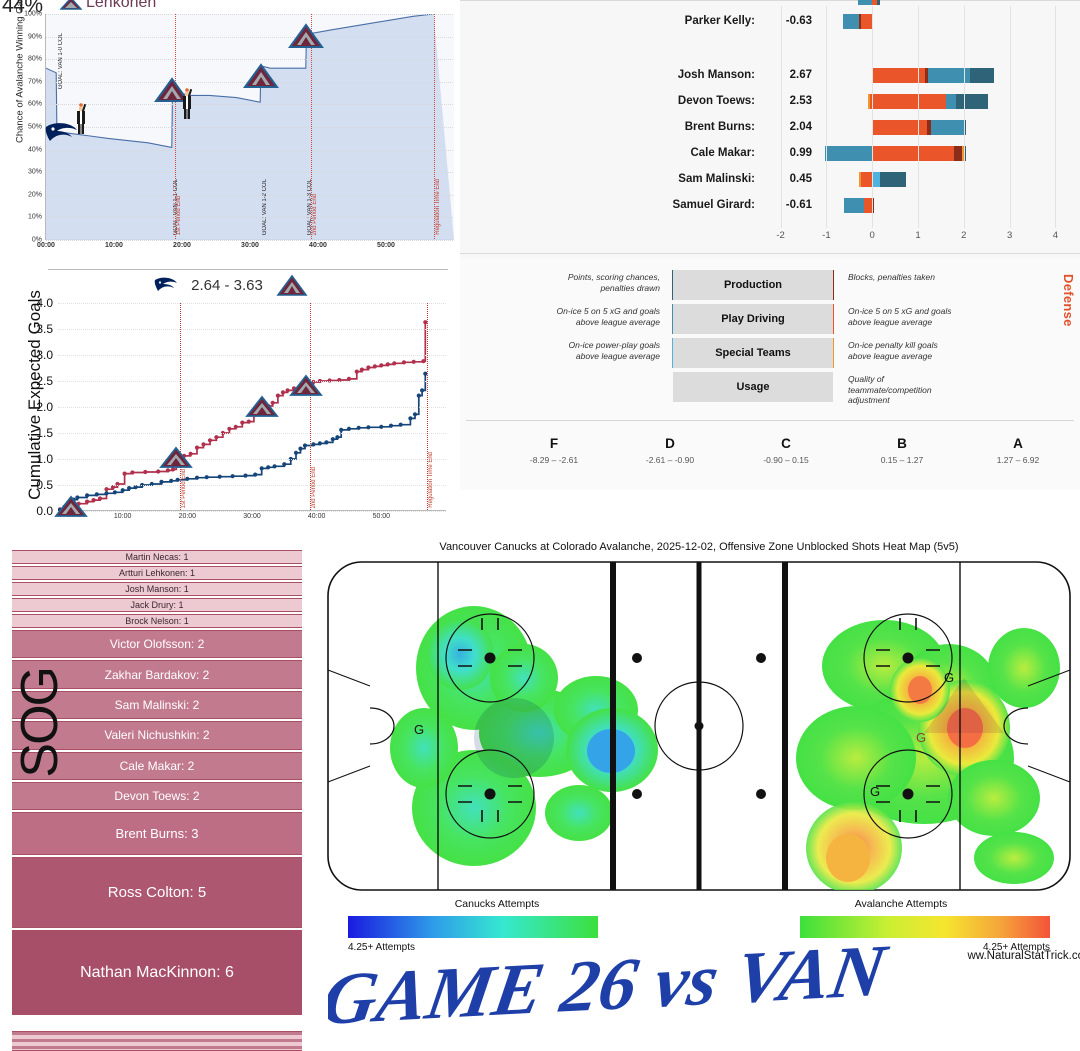 The image size is (1080, 1051). Describe the element at coordinates (33, 14) in the screenshot. I see `y-axis-tick: 100%` at that location.